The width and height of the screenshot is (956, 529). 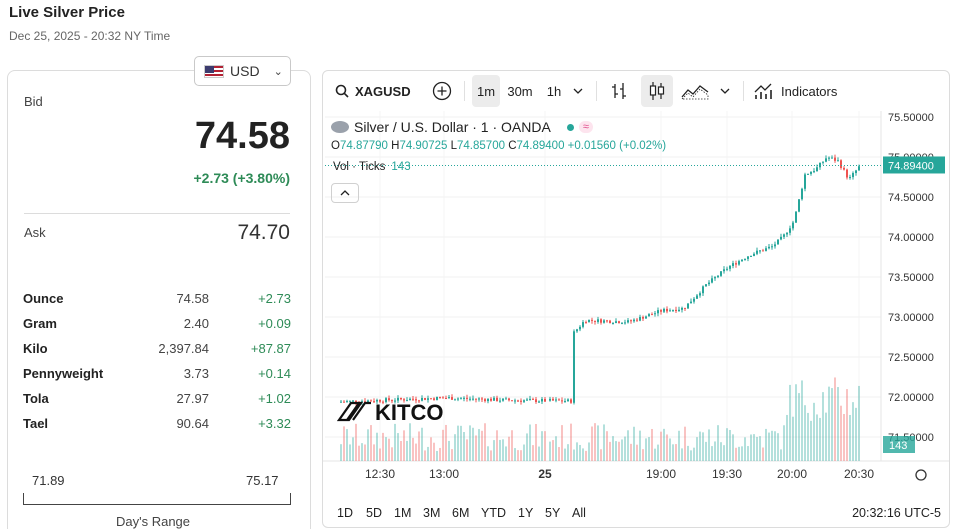 What do you see at coordinates (242, 71) in the screenshot?
I see `currency-select: USD ⌄` at bounding box center [242, 71].